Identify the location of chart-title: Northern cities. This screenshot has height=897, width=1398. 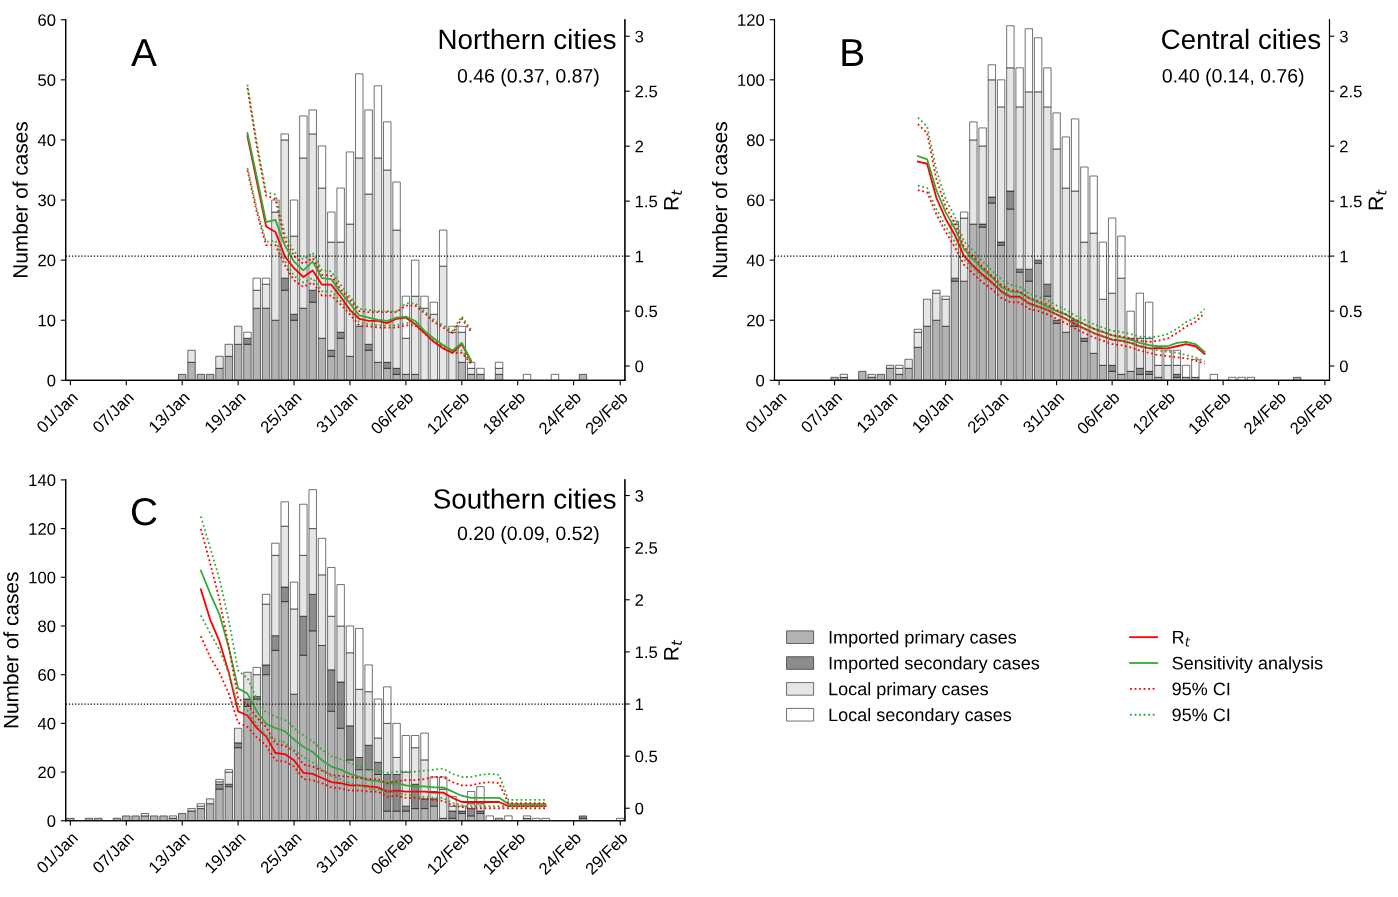
(527, 39).